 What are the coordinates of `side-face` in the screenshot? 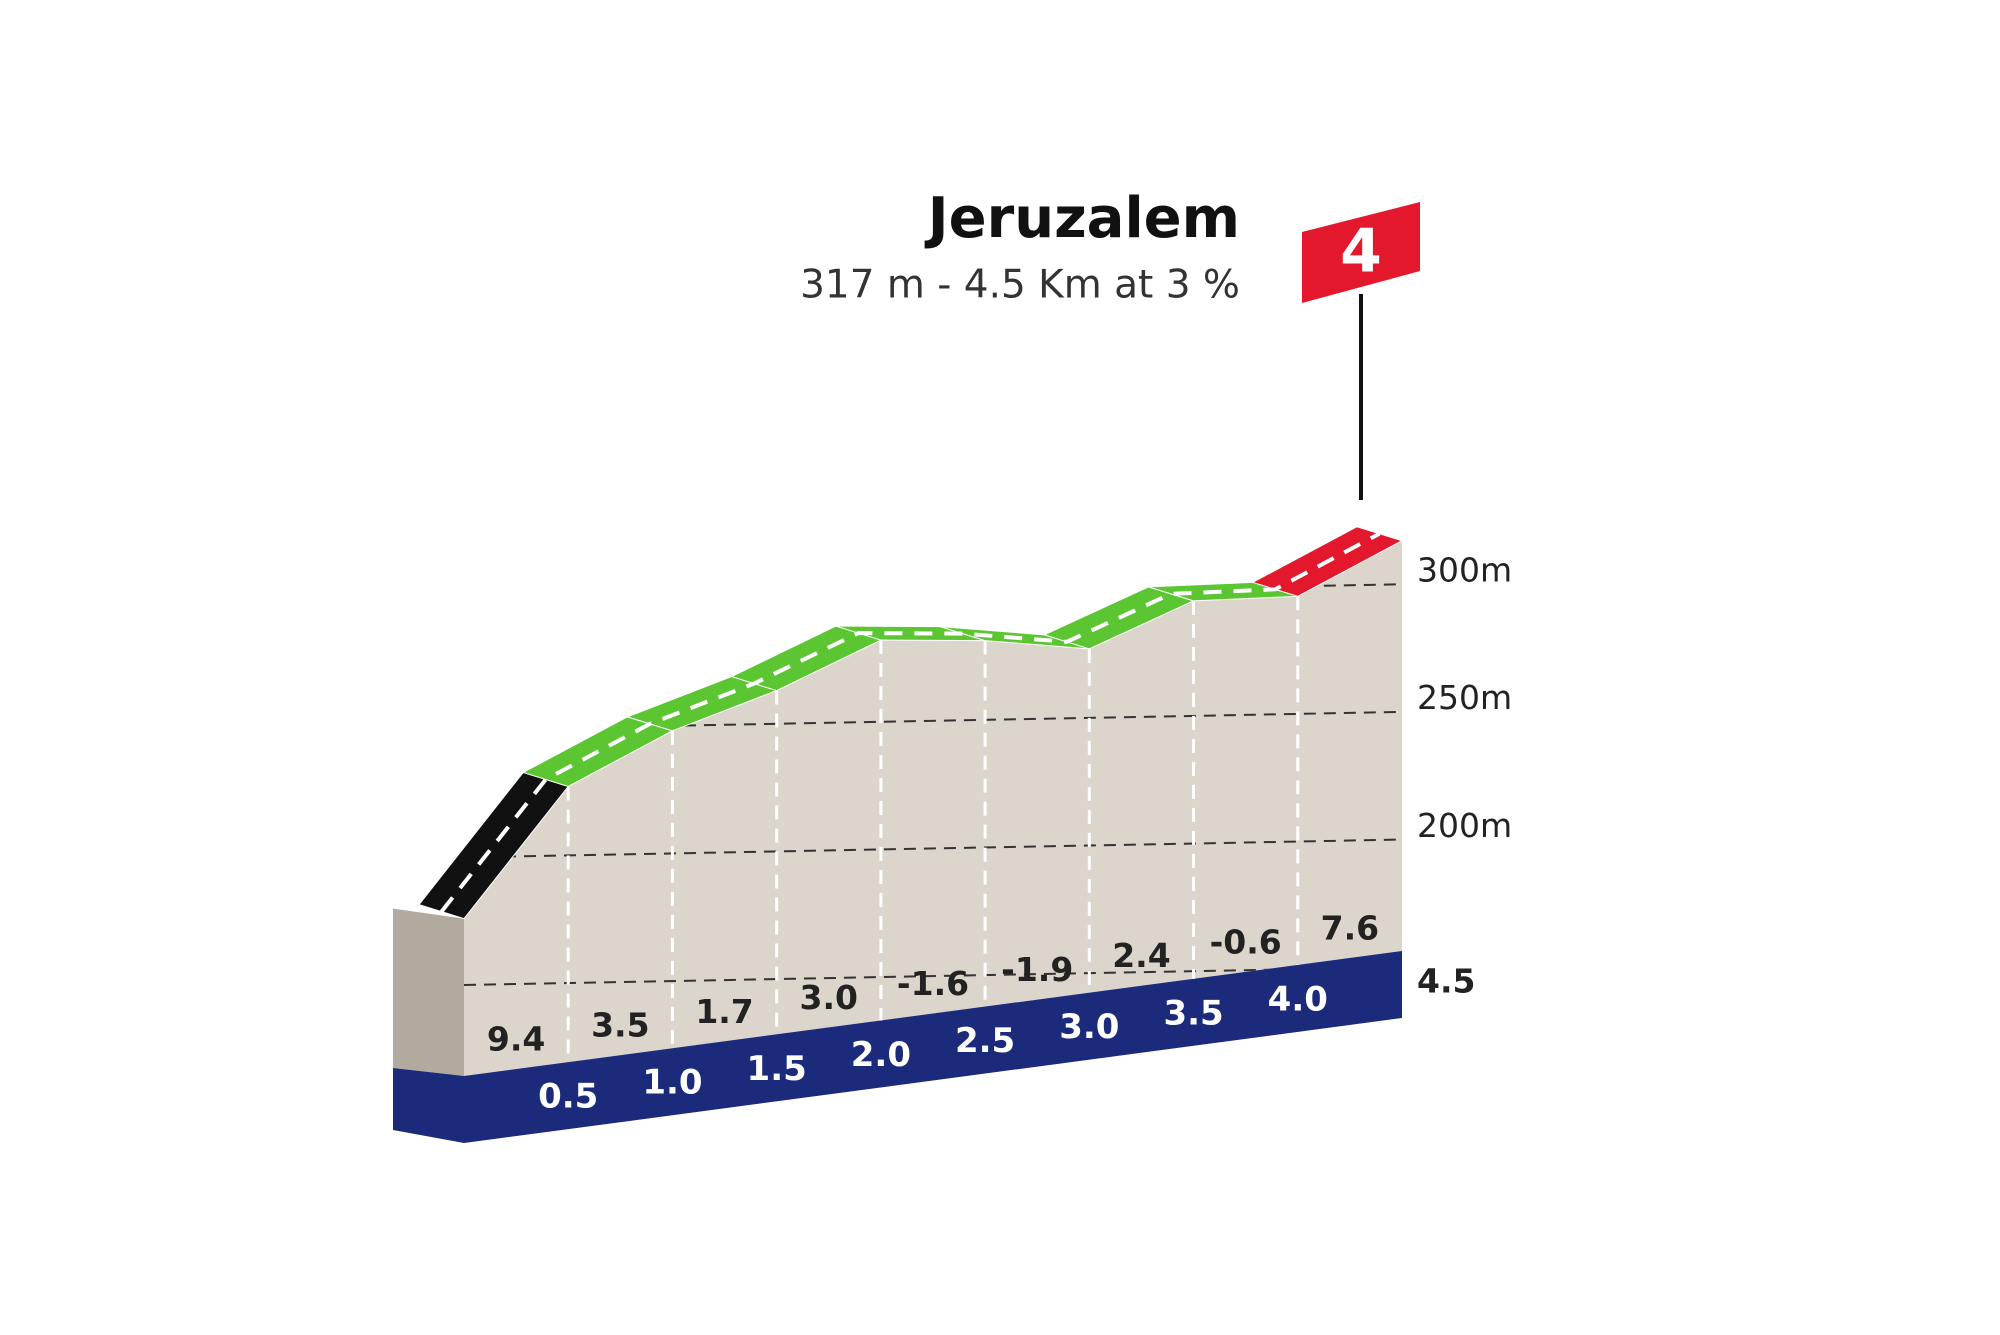 It's located at (428, 992).